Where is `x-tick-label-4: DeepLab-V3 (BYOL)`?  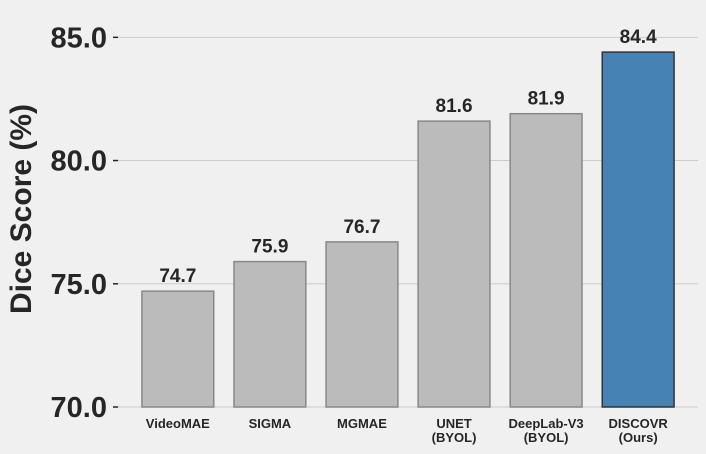
x-tick-label-4: DeepLab-V3 (BYOL) is located at coordinates (546, 430).